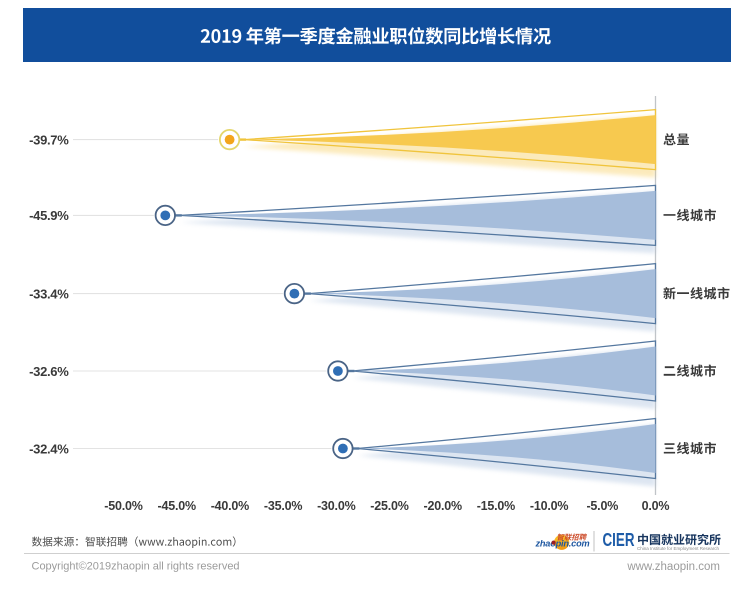 The image size is (750, 597). Describe the element at coordinates (678, 548) in the screenshot. I see `svg-text:China Institute for Employment: China Institute for Employment Research` at that location.